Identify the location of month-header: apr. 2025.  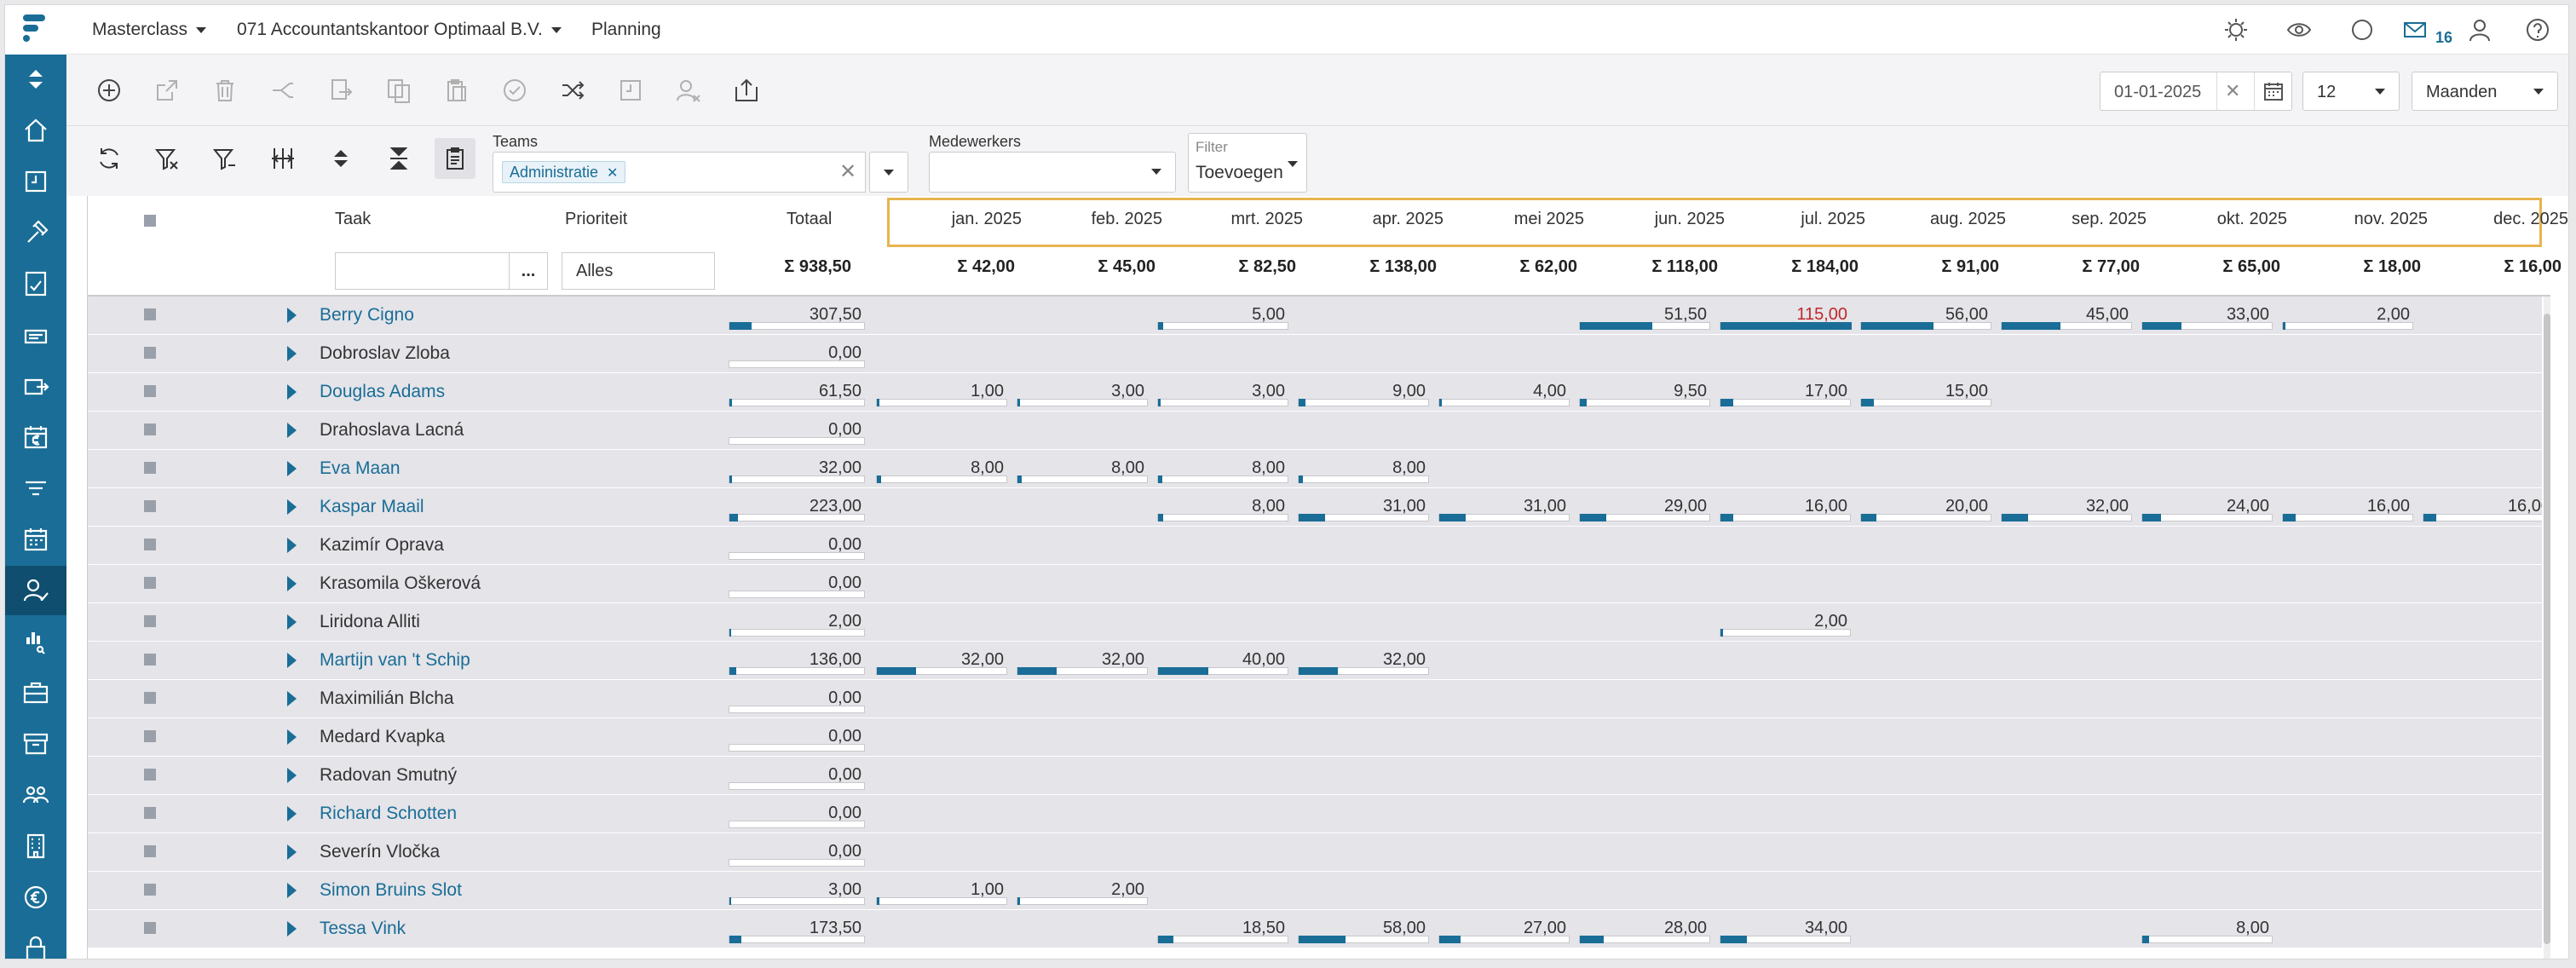
(1408, 219).